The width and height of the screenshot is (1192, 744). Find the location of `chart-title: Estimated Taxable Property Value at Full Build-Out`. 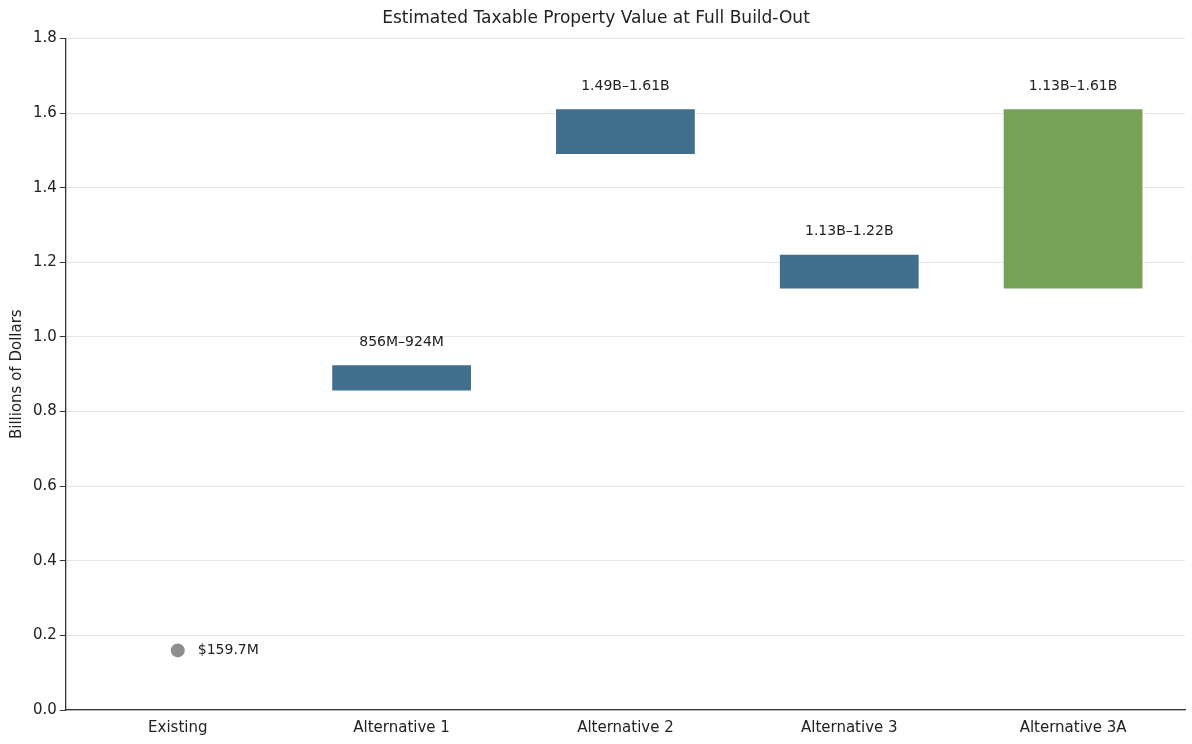

chart-title: Estimated Taxable Property Value at Full Build-Out is located at coordinates (596, 16).